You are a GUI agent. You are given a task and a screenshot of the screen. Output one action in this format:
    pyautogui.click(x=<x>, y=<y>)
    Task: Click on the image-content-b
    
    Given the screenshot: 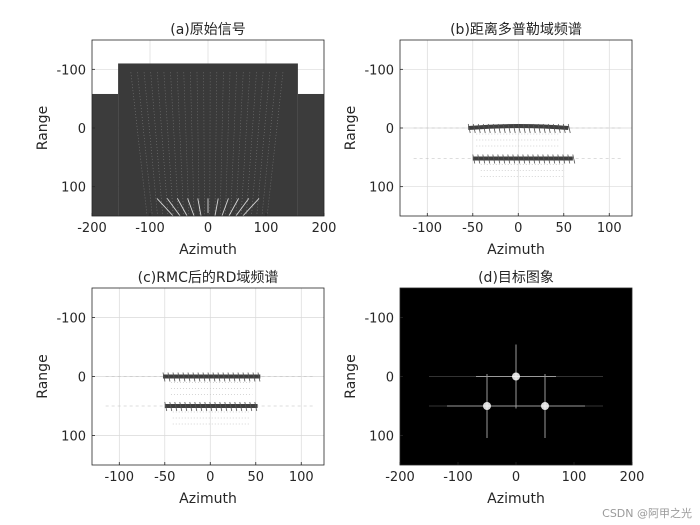 What is the action you would take?
    pyautogui.click(x=516, y=128)
    